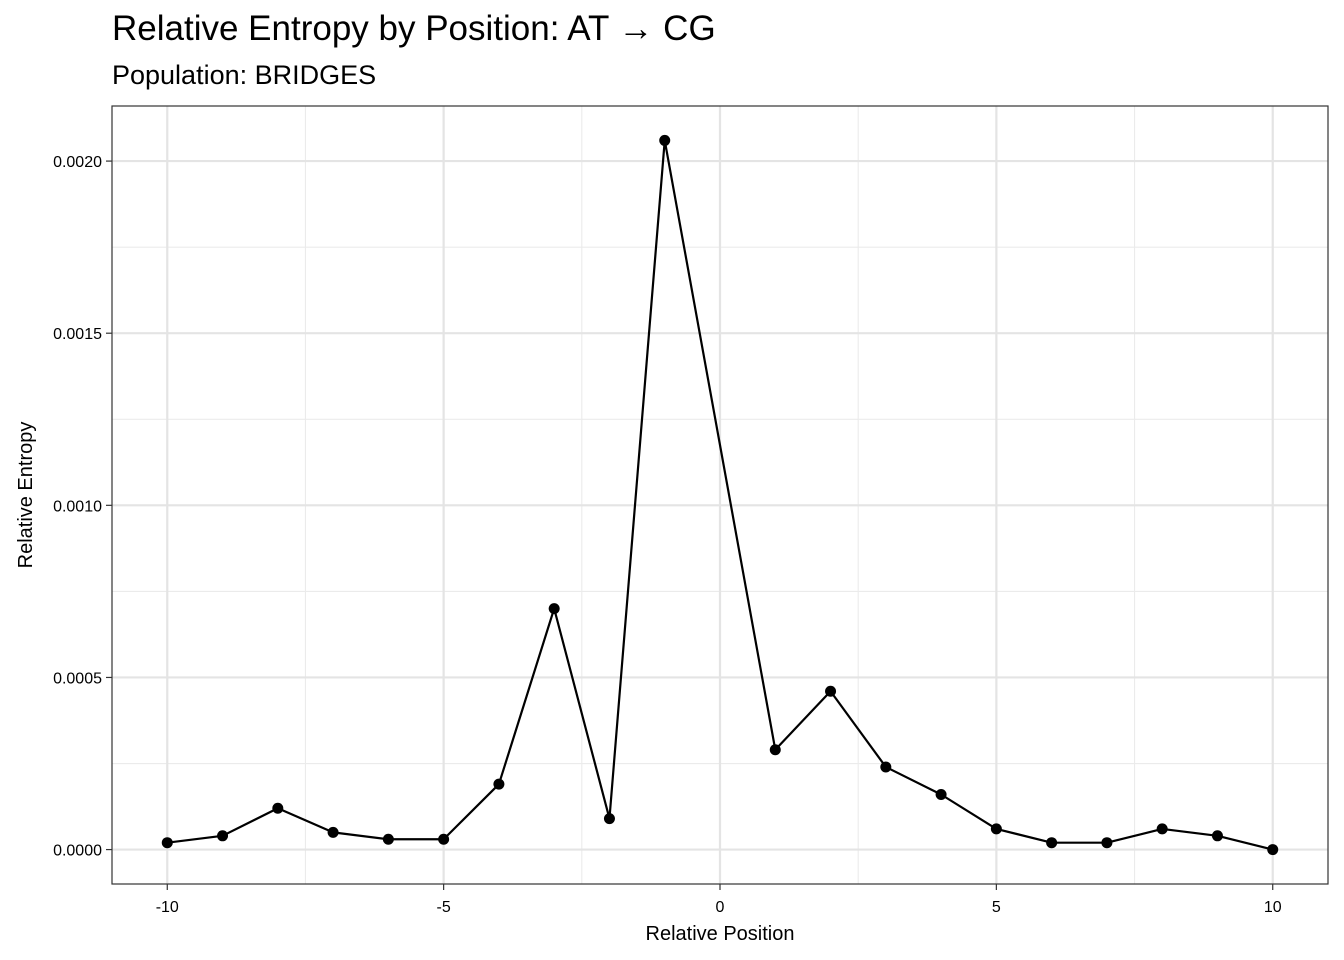  What do you see at coordinates (77, 506) in the screenshot?
I see `y-tick-label: 0.0010` at bounding box center [77, 506].